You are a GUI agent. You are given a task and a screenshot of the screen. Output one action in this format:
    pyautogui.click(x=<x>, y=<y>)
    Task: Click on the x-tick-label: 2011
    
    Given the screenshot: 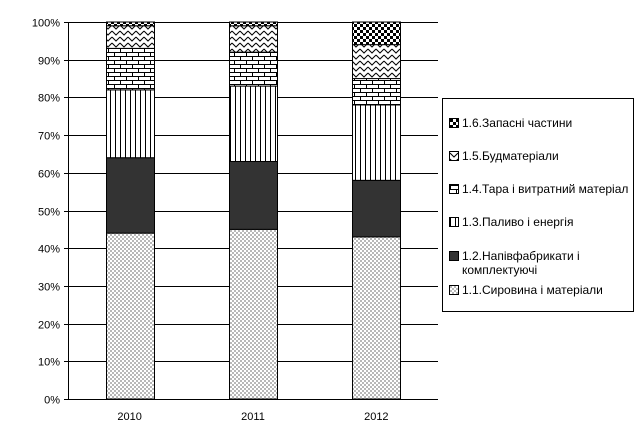 What is the action you would take?
    pyautogui.click(x=253, y=417)
    